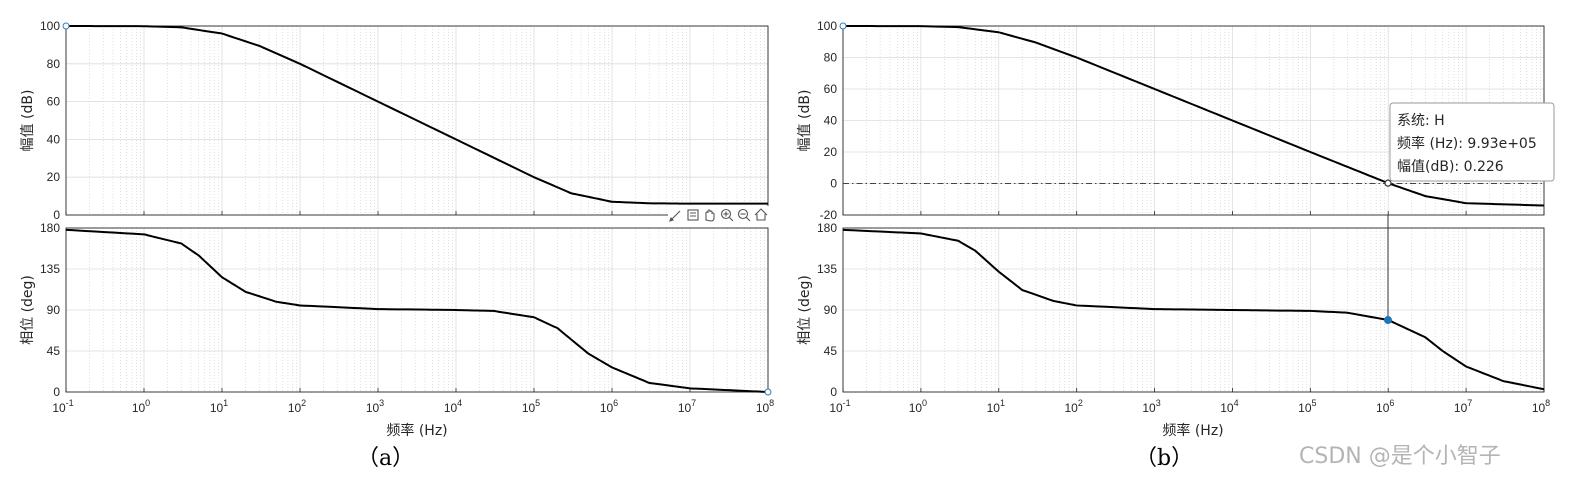  What do you see at coordinates (1400, 456) in the screenshot?
I see `watermark: CSDN @是个小智子` at bounding box center [1400, 456].